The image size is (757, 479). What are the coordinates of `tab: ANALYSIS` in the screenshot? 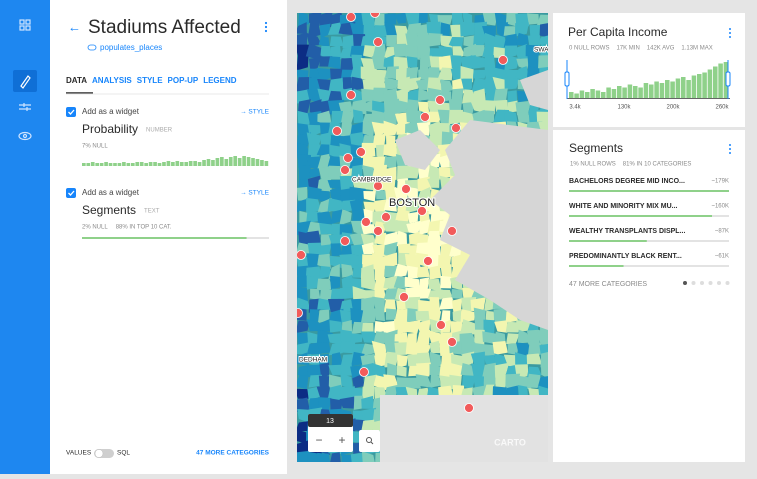 It's located at (112, 80).